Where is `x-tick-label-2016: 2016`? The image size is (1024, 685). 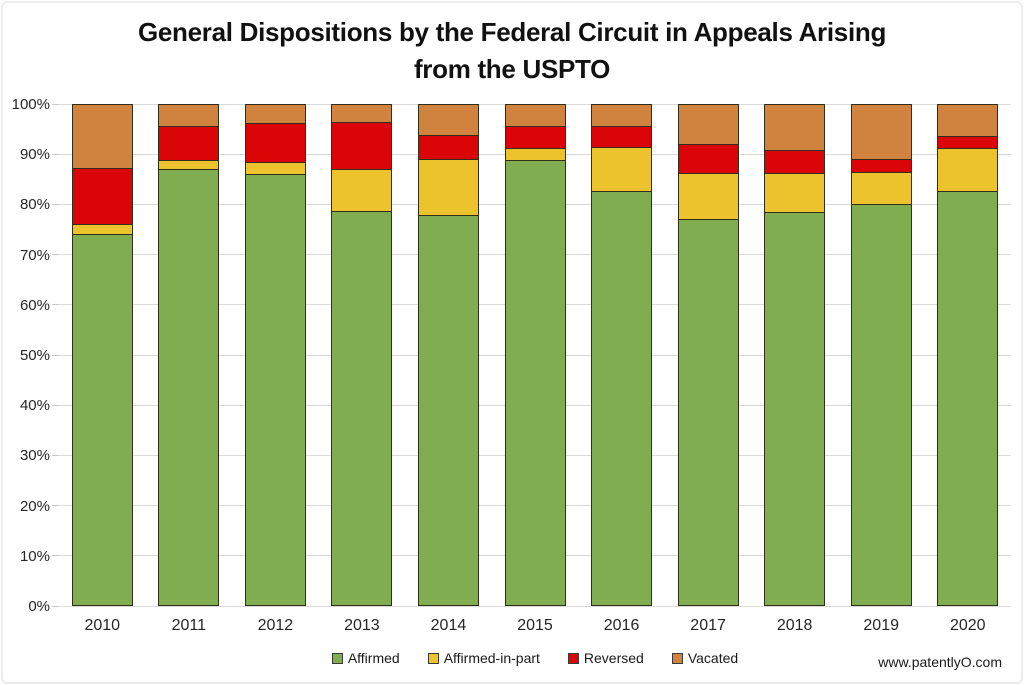 x-tick-label-2016: 2016 is located at coordinates (621, 625).